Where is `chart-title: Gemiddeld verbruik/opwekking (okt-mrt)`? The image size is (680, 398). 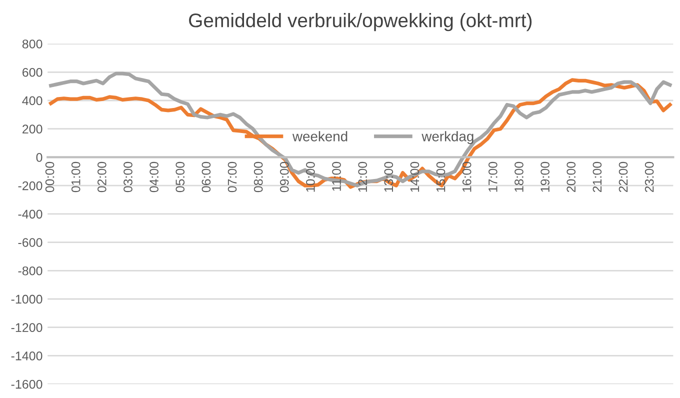
chart-title: Gemiddeld verbruik/opwekking (okt-mrt) is located at coordinates (360, 22).